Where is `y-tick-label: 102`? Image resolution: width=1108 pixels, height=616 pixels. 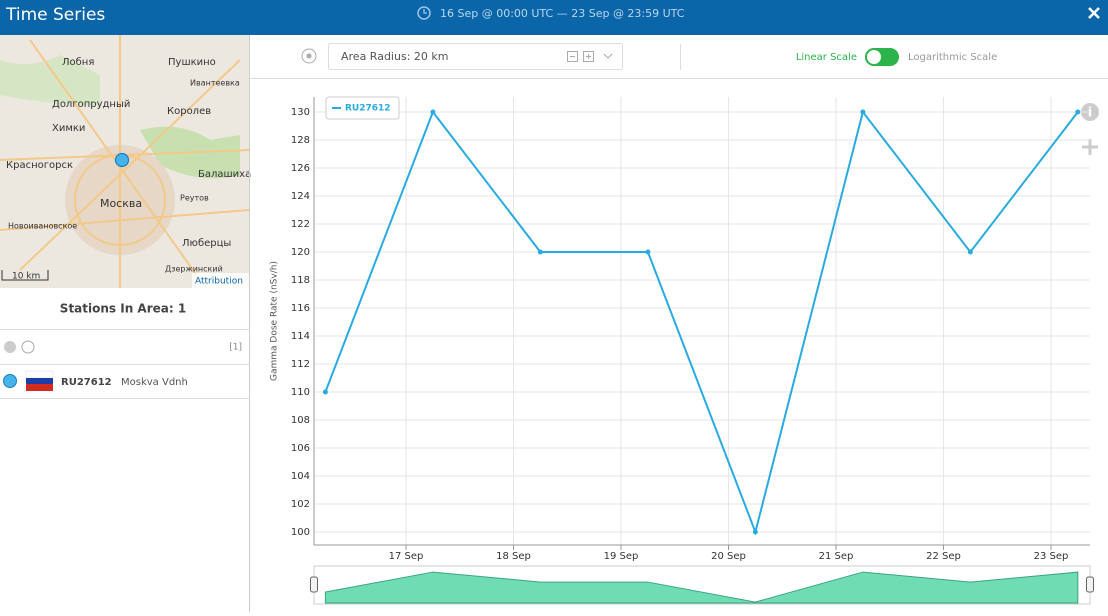 y-tick-label: 102 is located at coordinates (300, 504).